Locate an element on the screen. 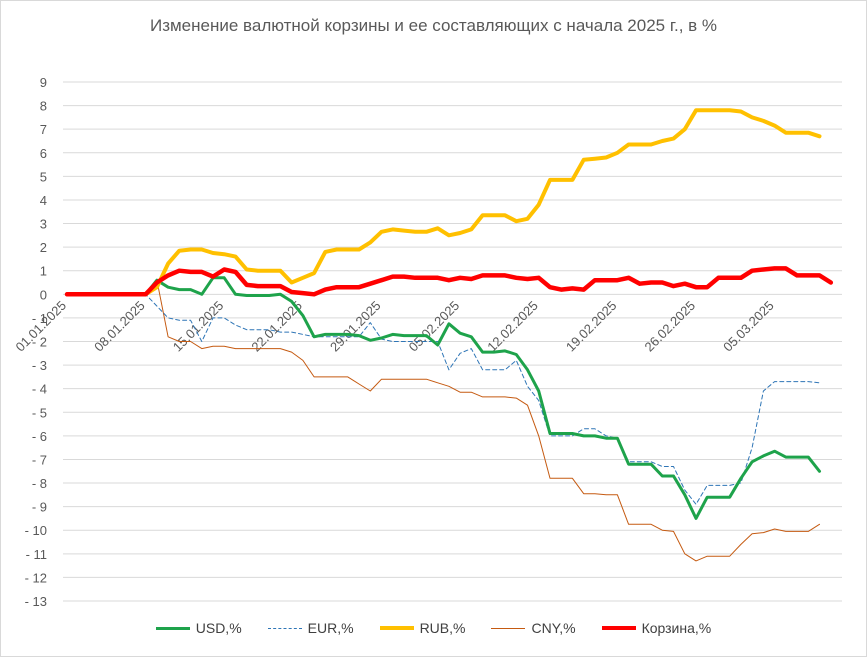  legend-label: USD,% is located at coordinates (218, 628).